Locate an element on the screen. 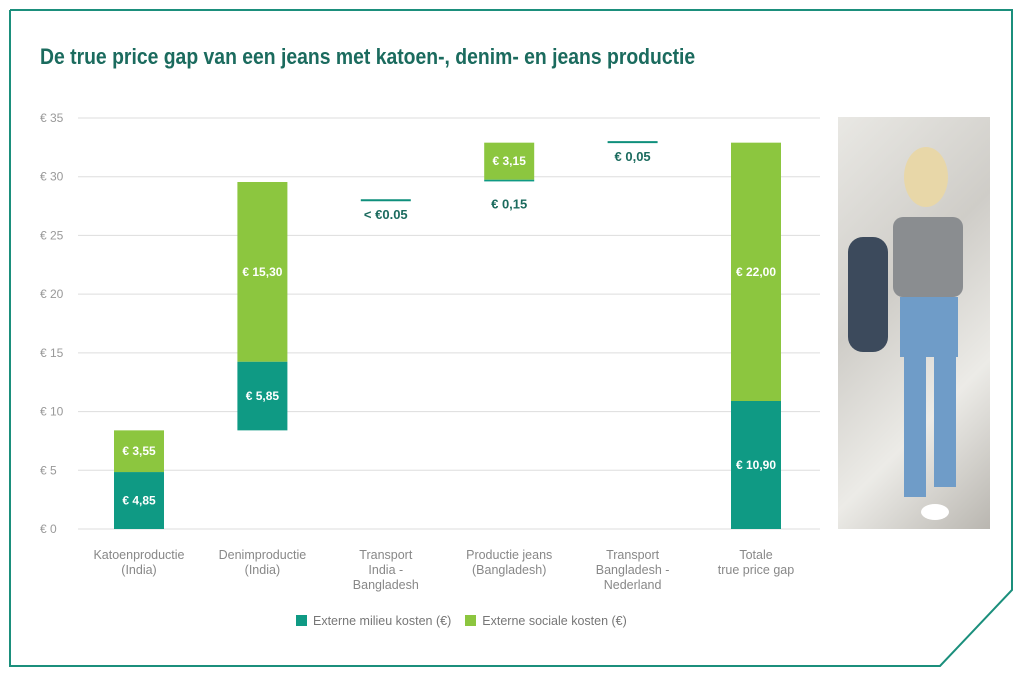  x-tick-label: Productie jeans is located at coordinates (509, 555).